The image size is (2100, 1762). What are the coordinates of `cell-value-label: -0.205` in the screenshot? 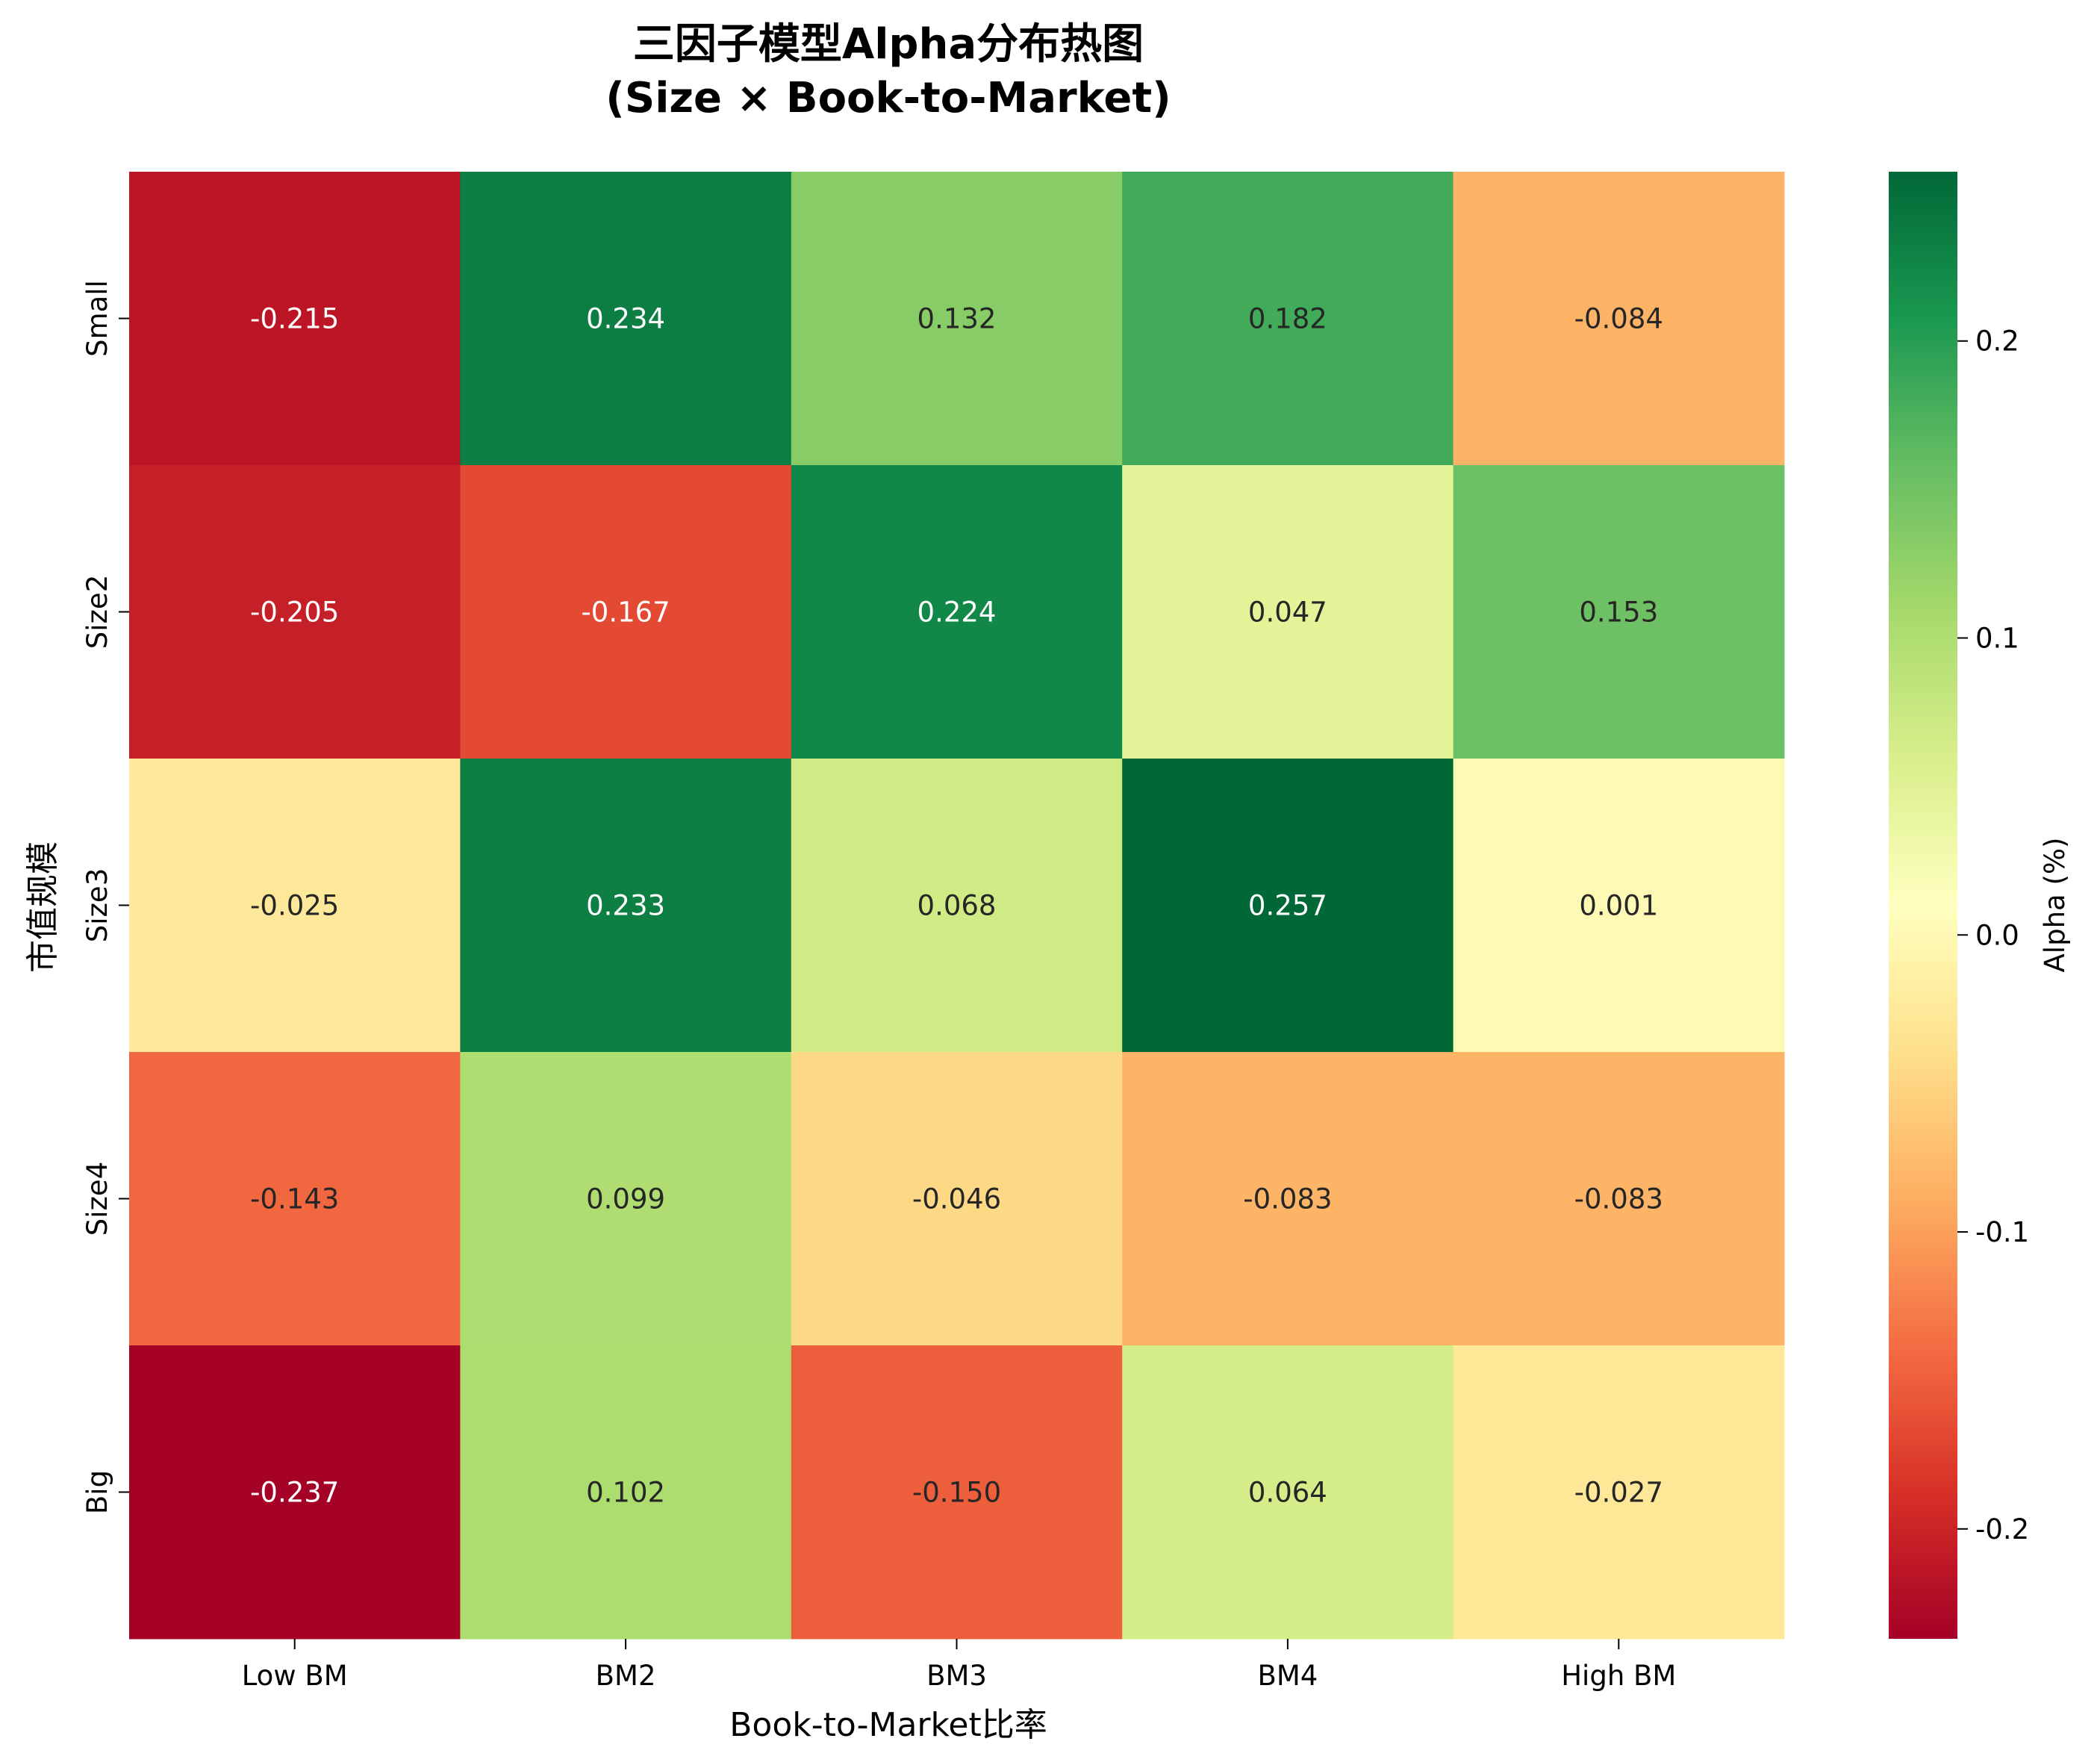 It's located at (294, 613).